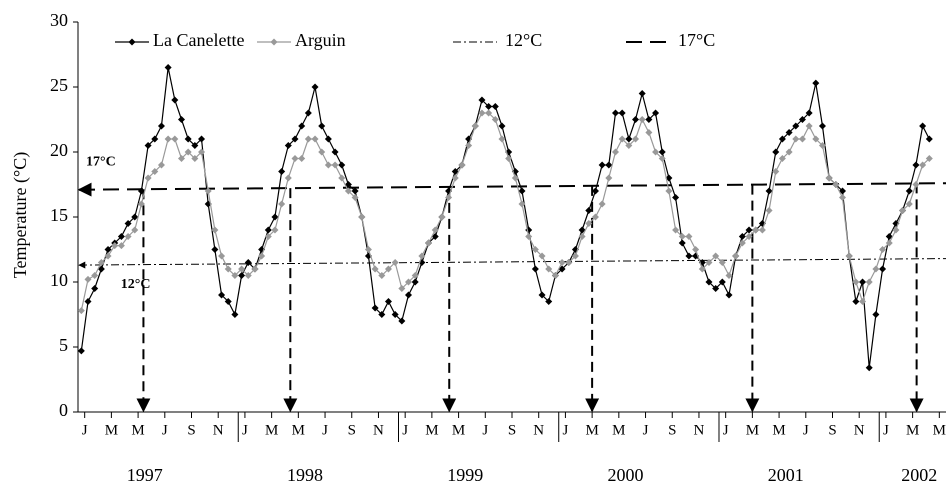 The image size is (947, 489). Describe the element at coordinates (145, 475) in the screenshot. I see `year-label: 1997` at that location.